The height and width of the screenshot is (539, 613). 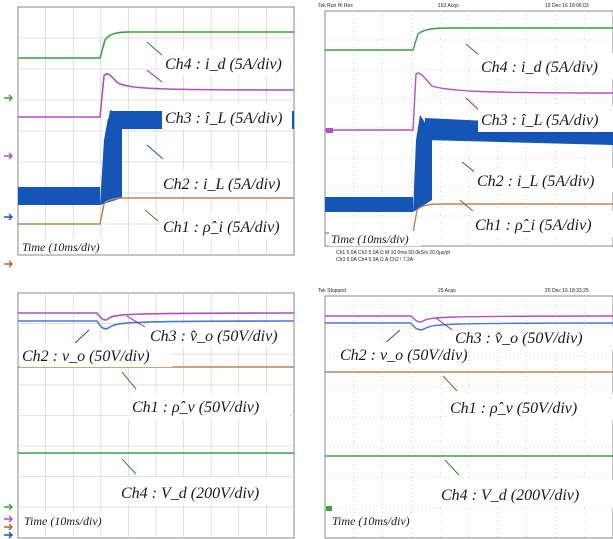 I want to click on scope-header-right: 20 Dec 16 18:33:25, so click(x=567, y=291).